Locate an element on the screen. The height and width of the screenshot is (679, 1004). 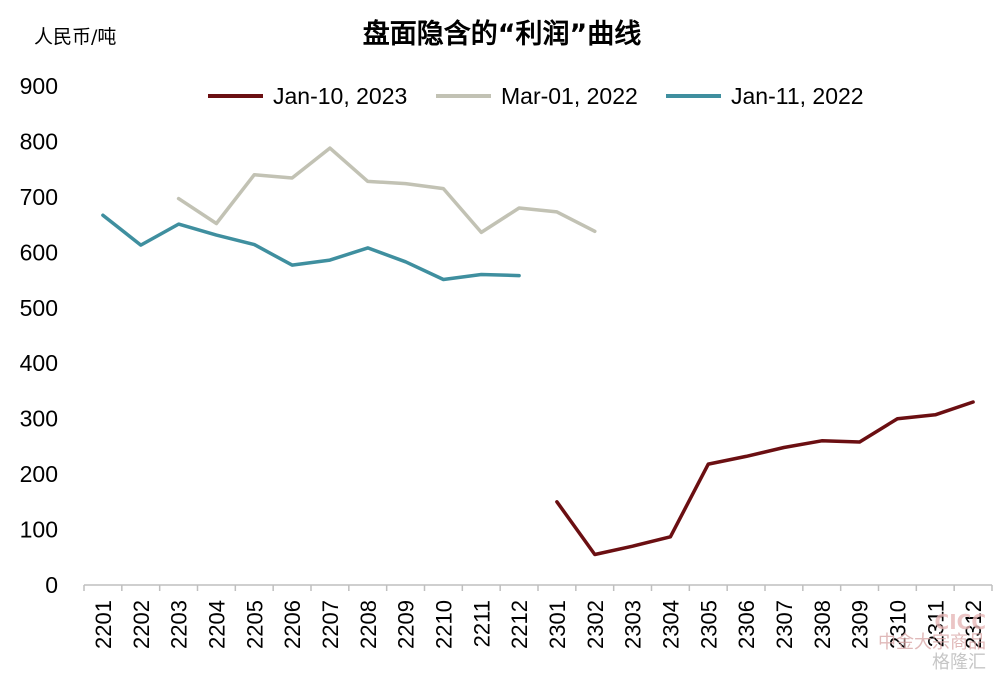
x-tick-label: 2204 is located at coordinates (216, 624).